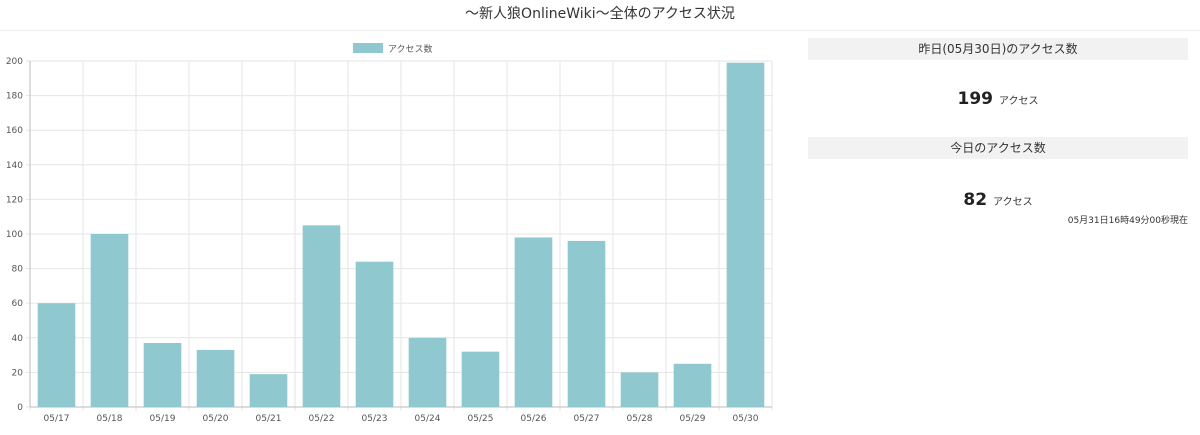  Describe the element at coordinates (57, 419) in the screenshot. I see `x-tick-label: 05/17` at that location.